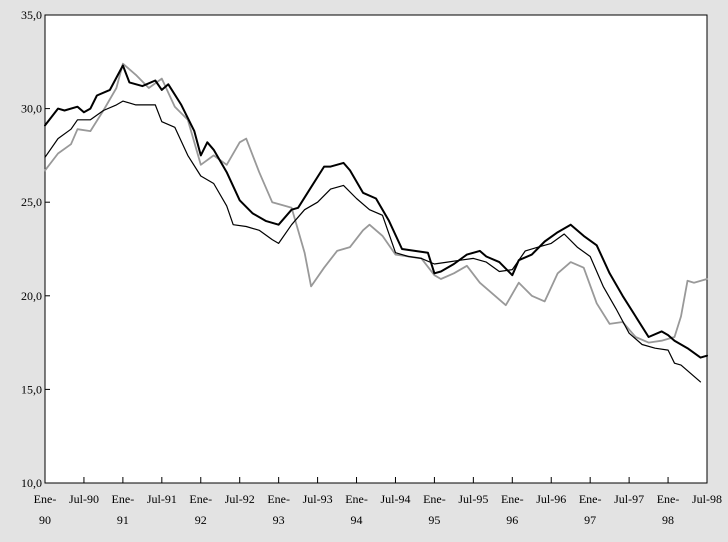 Image resolution: width=728 pixels, height=542 pixels. Describe the element at coordinates (31, 296) in the screenshot. I see `y-tick-label: 20,0` at that location.